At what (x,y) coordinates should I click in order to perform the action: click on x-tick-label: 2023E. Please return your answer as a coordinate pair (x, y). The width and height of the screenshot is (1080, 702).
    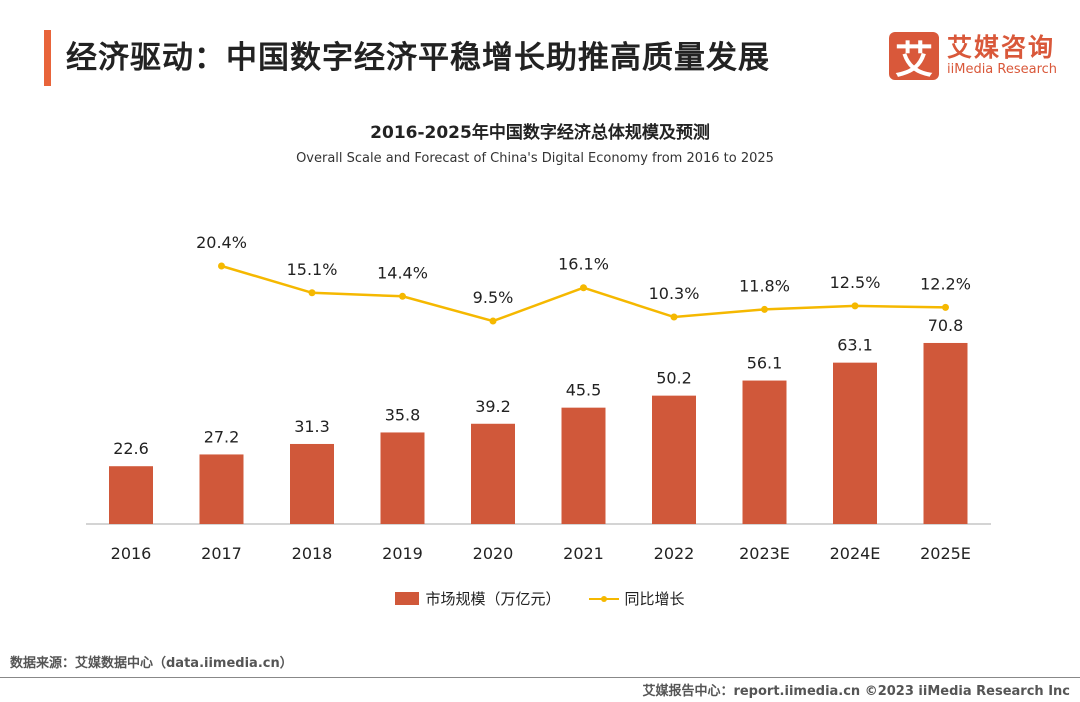
    Looking at the image, I should click on (764, 553).